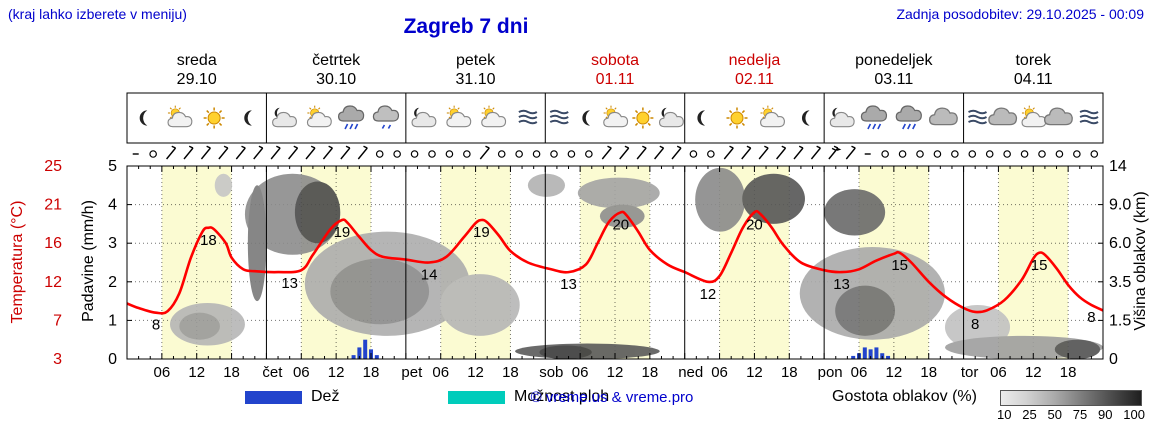  What do you see at coordinates (336, 60) in the screenshot?
I see `day-name: četrtek` at bounding box center [336, 60].